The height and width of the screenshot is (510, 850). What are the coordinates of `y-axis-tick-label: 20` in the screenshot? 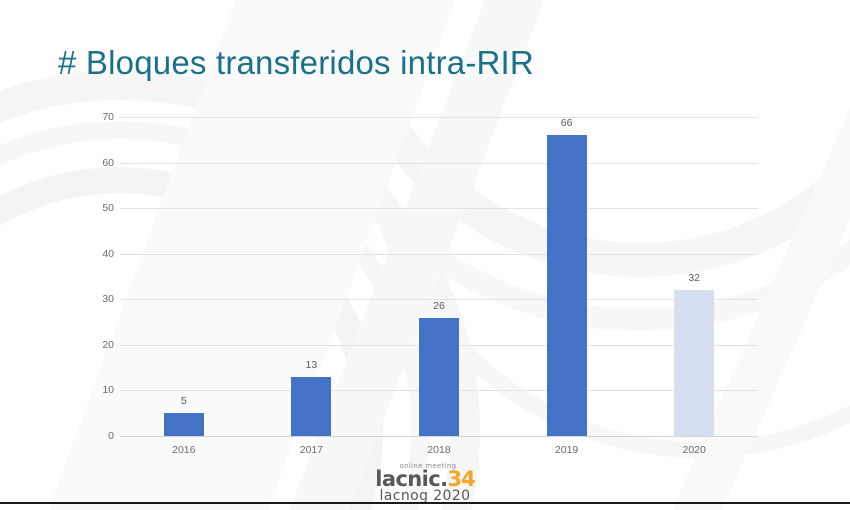 It's located at (108, 344).